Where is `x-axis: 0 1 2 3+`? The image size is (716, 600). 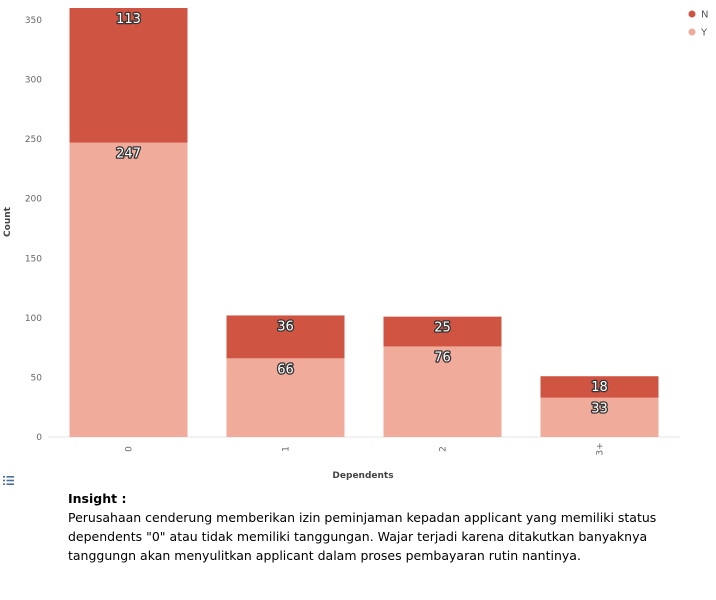 x-axis: 0 1 2 3+ is located at coordinates (365, 448).